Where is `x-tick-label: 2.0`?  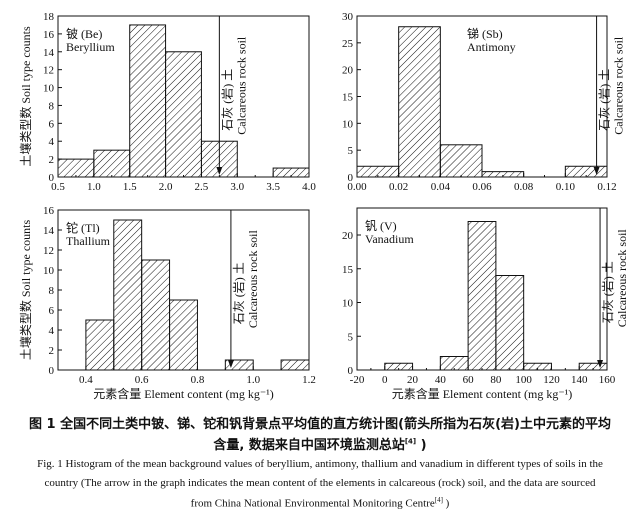
x-tick-label: 2.0 is located at coordinates (166, 187).